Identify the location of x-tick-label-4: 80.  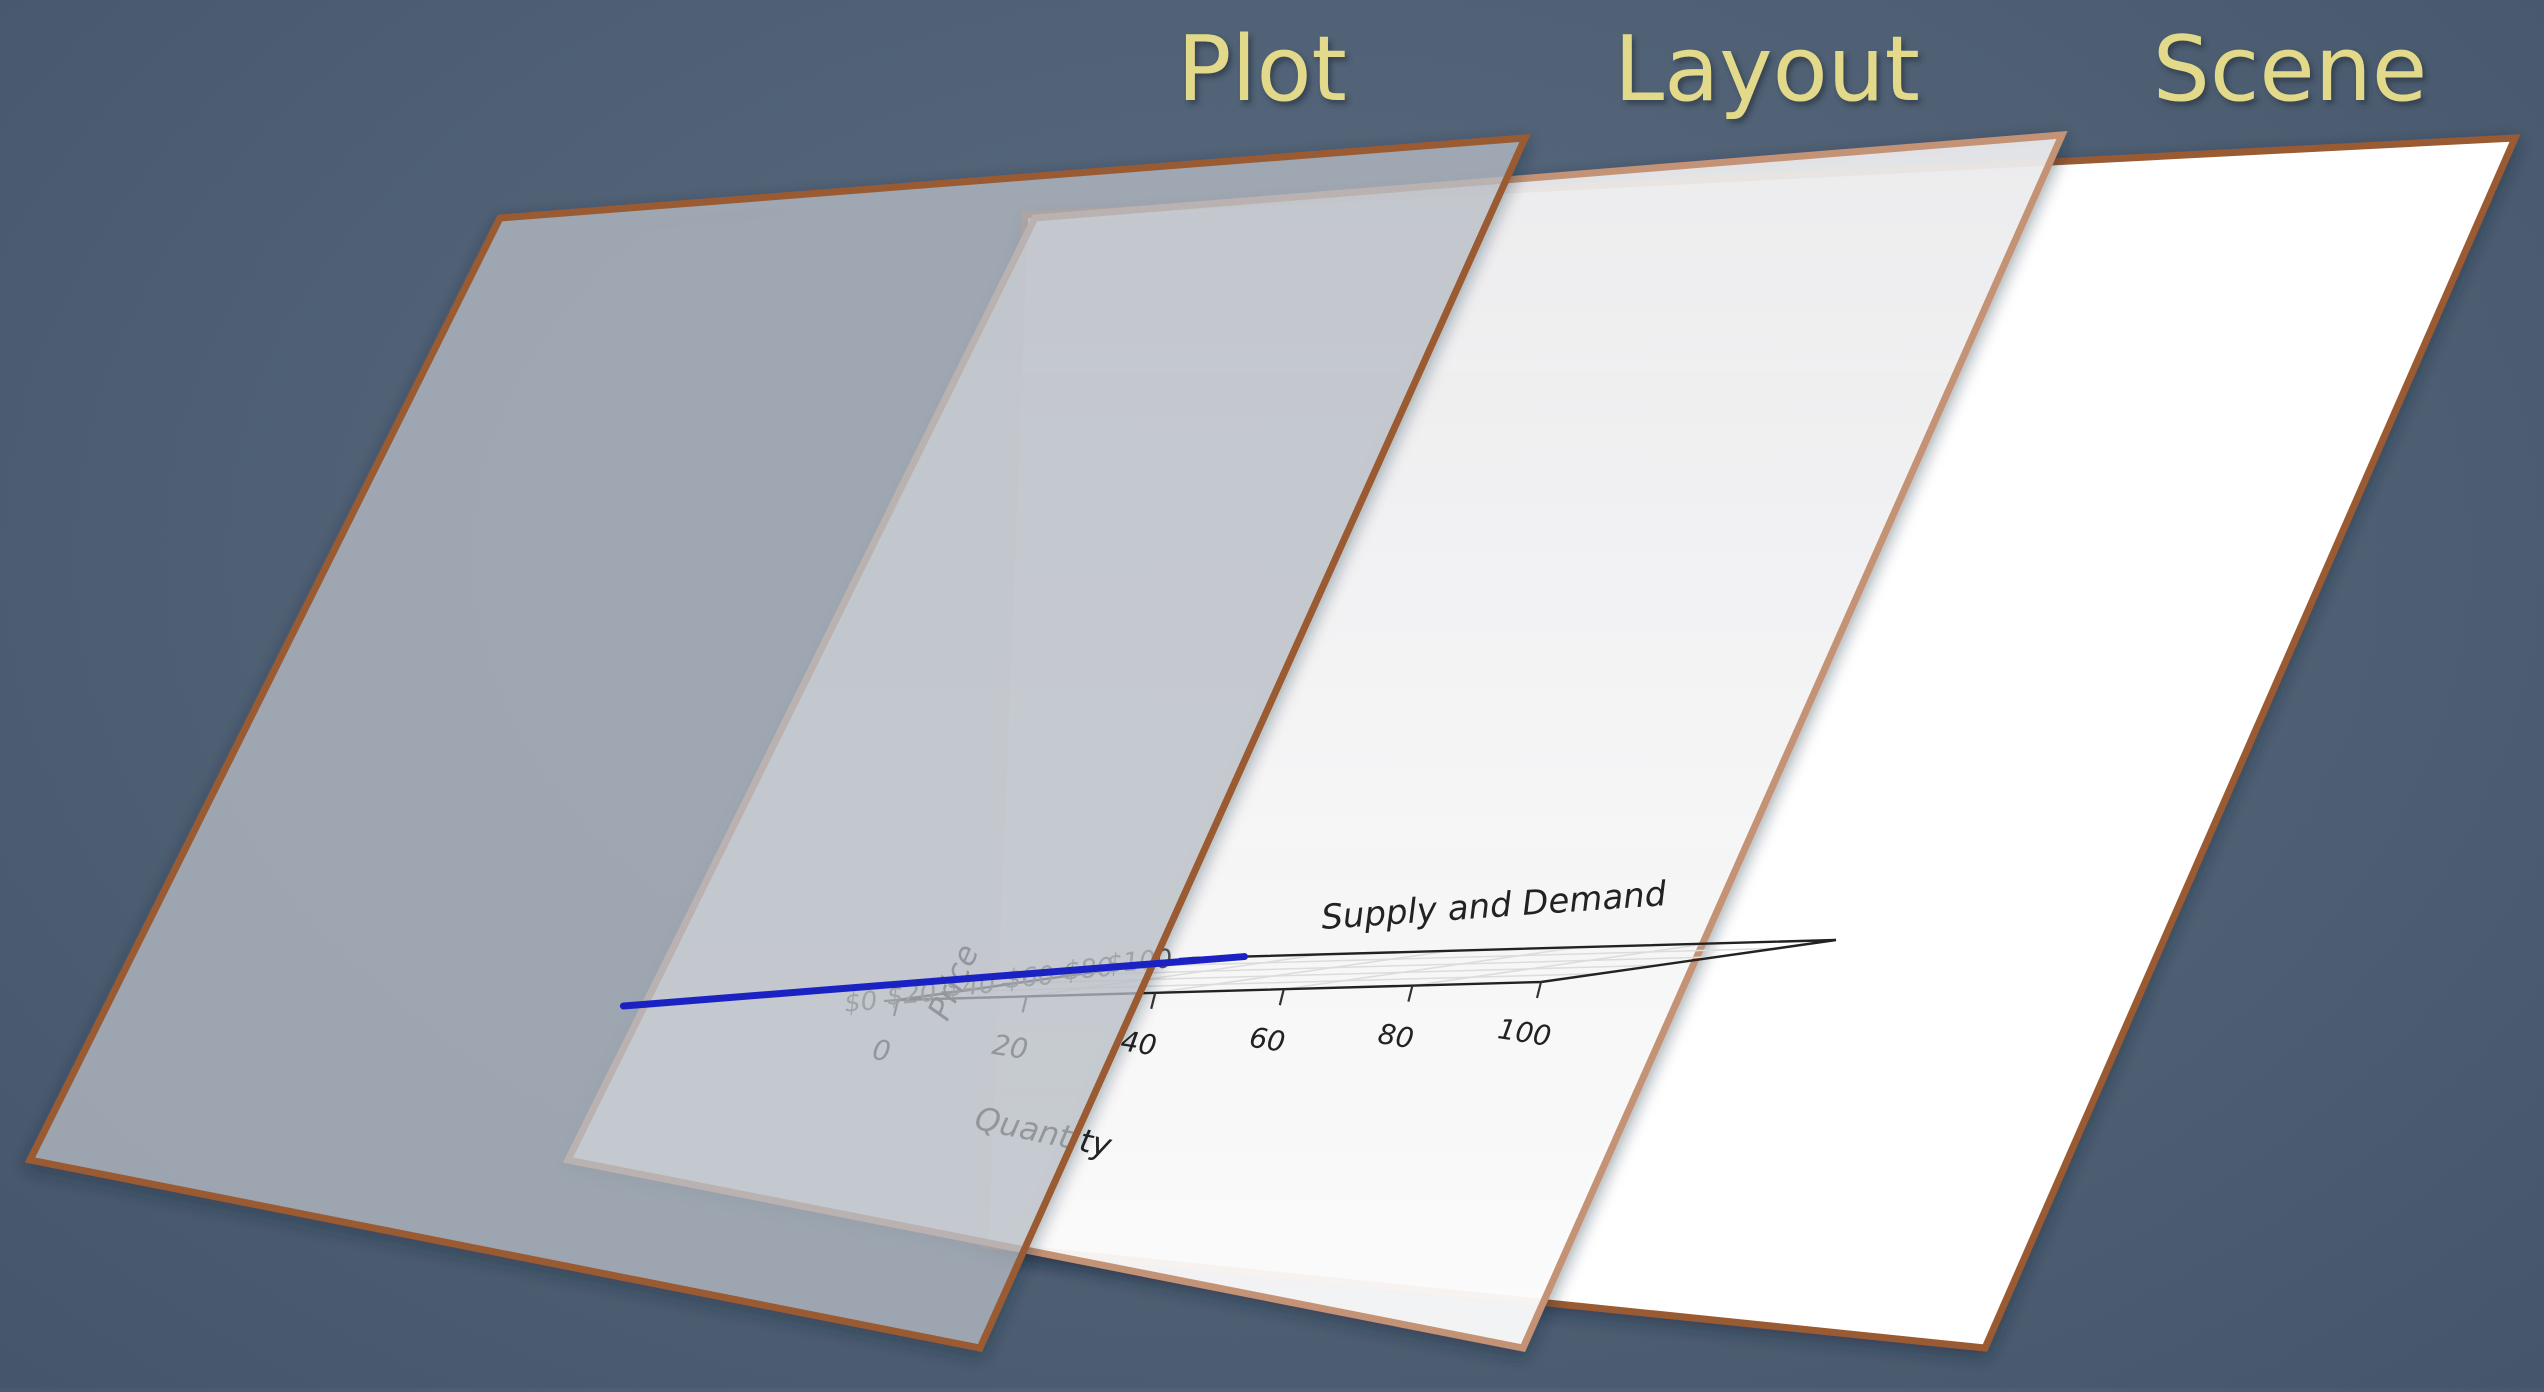
(1396, 1036).